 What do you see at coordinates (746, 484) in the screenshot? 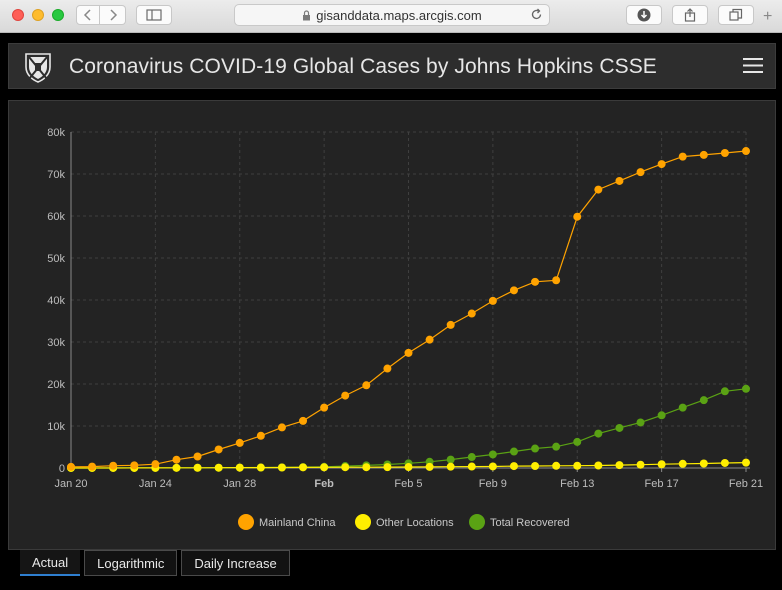
I see `x-tick-label: Feb 21` at bounding box center [746, 484].